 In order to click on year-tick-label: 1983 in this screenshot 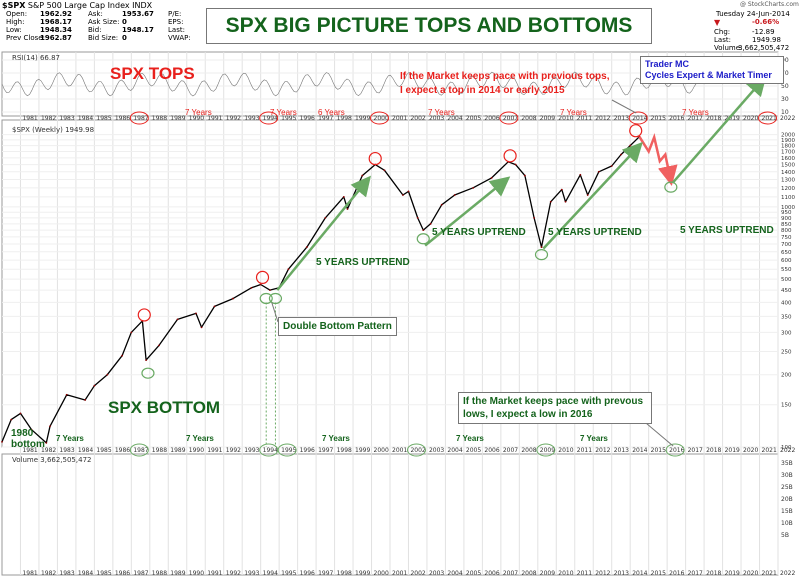, I will do `click(66, 118)`.